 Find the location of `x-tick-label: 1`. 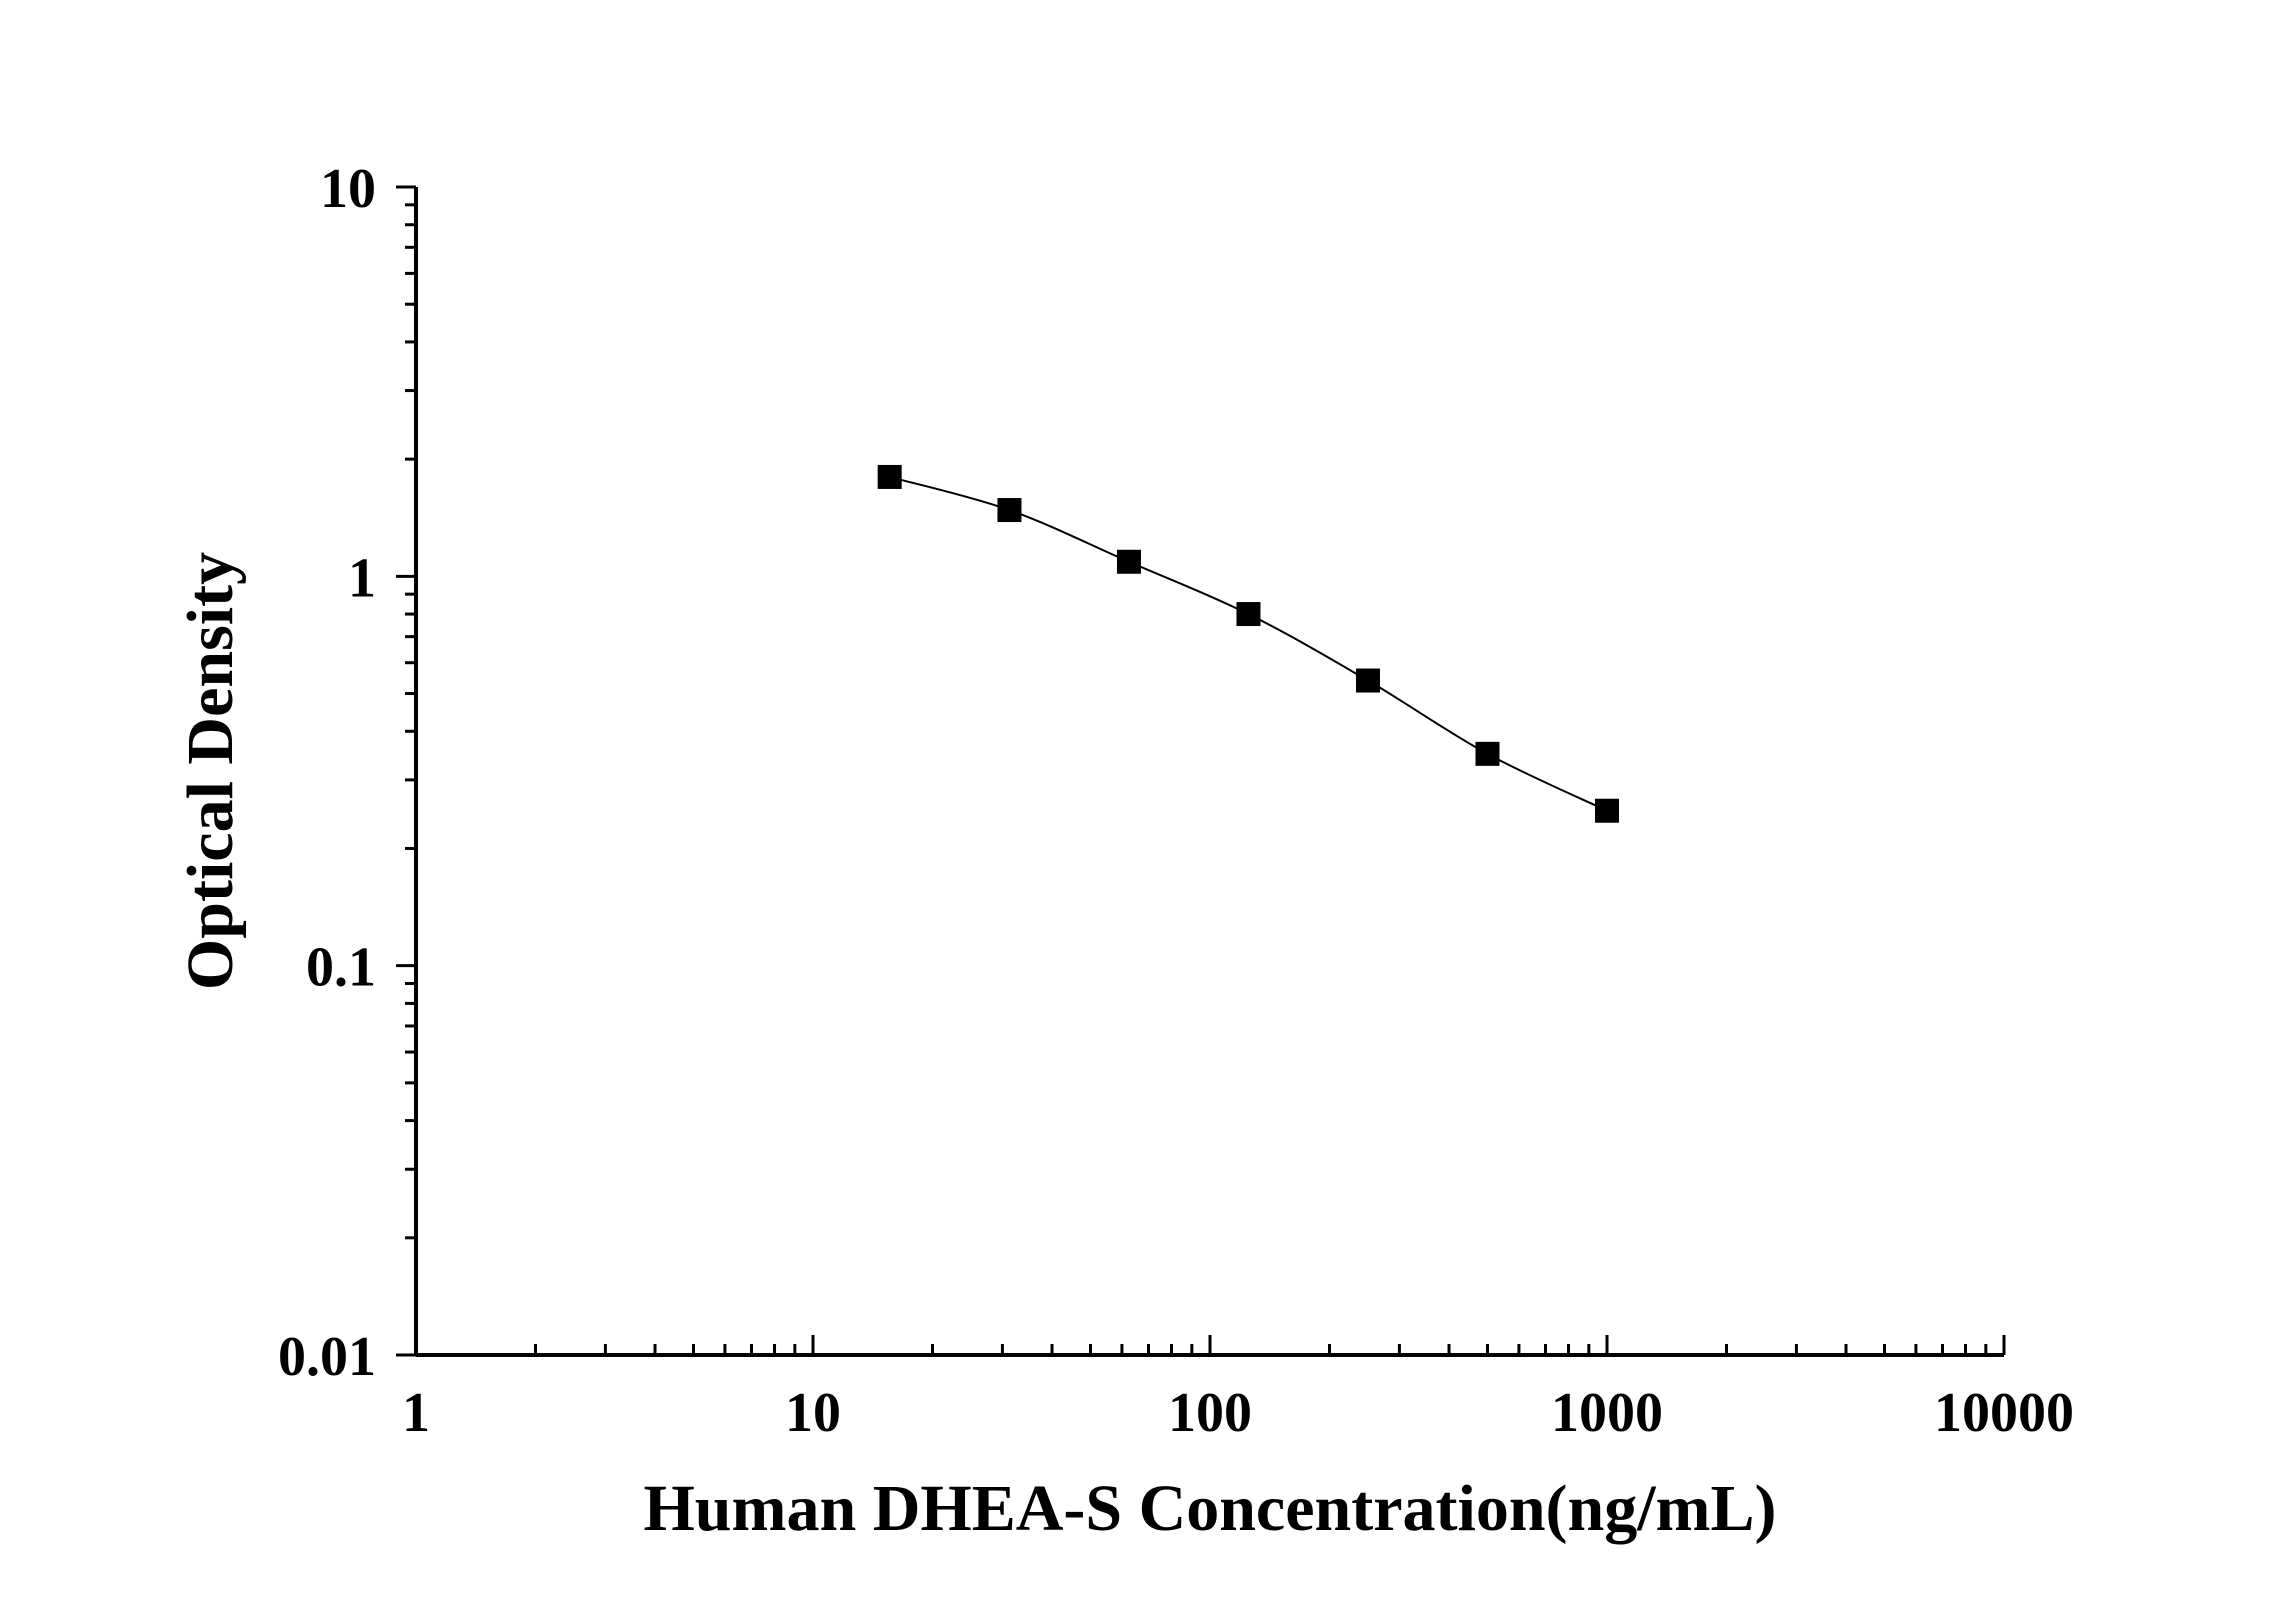

x-tick-label: 1 is located at coordinates (416, 1413).